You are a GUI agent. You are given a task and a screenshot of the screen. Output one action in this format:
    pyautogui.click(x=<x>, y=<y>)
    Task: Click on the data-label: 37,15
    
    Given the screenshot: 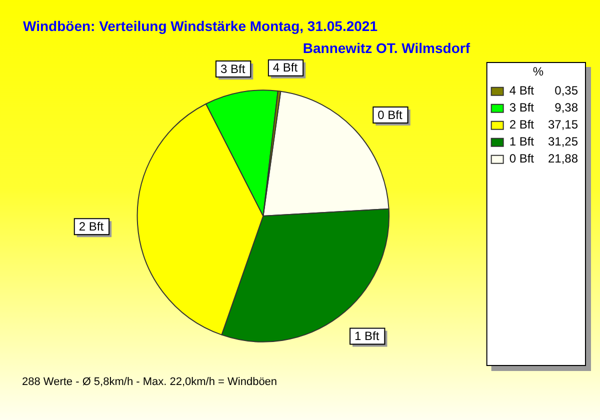 What is the action you would take?
    pyautogui.click(x=563, y=125)
    